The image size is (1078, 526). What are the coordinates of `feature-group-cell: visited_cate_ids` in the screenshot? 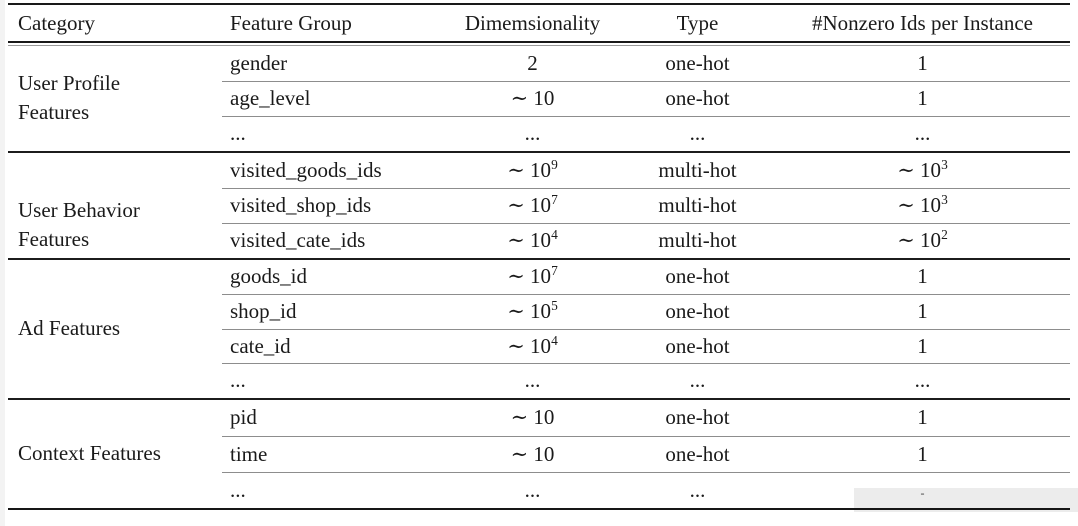 It's located at (298, 240).